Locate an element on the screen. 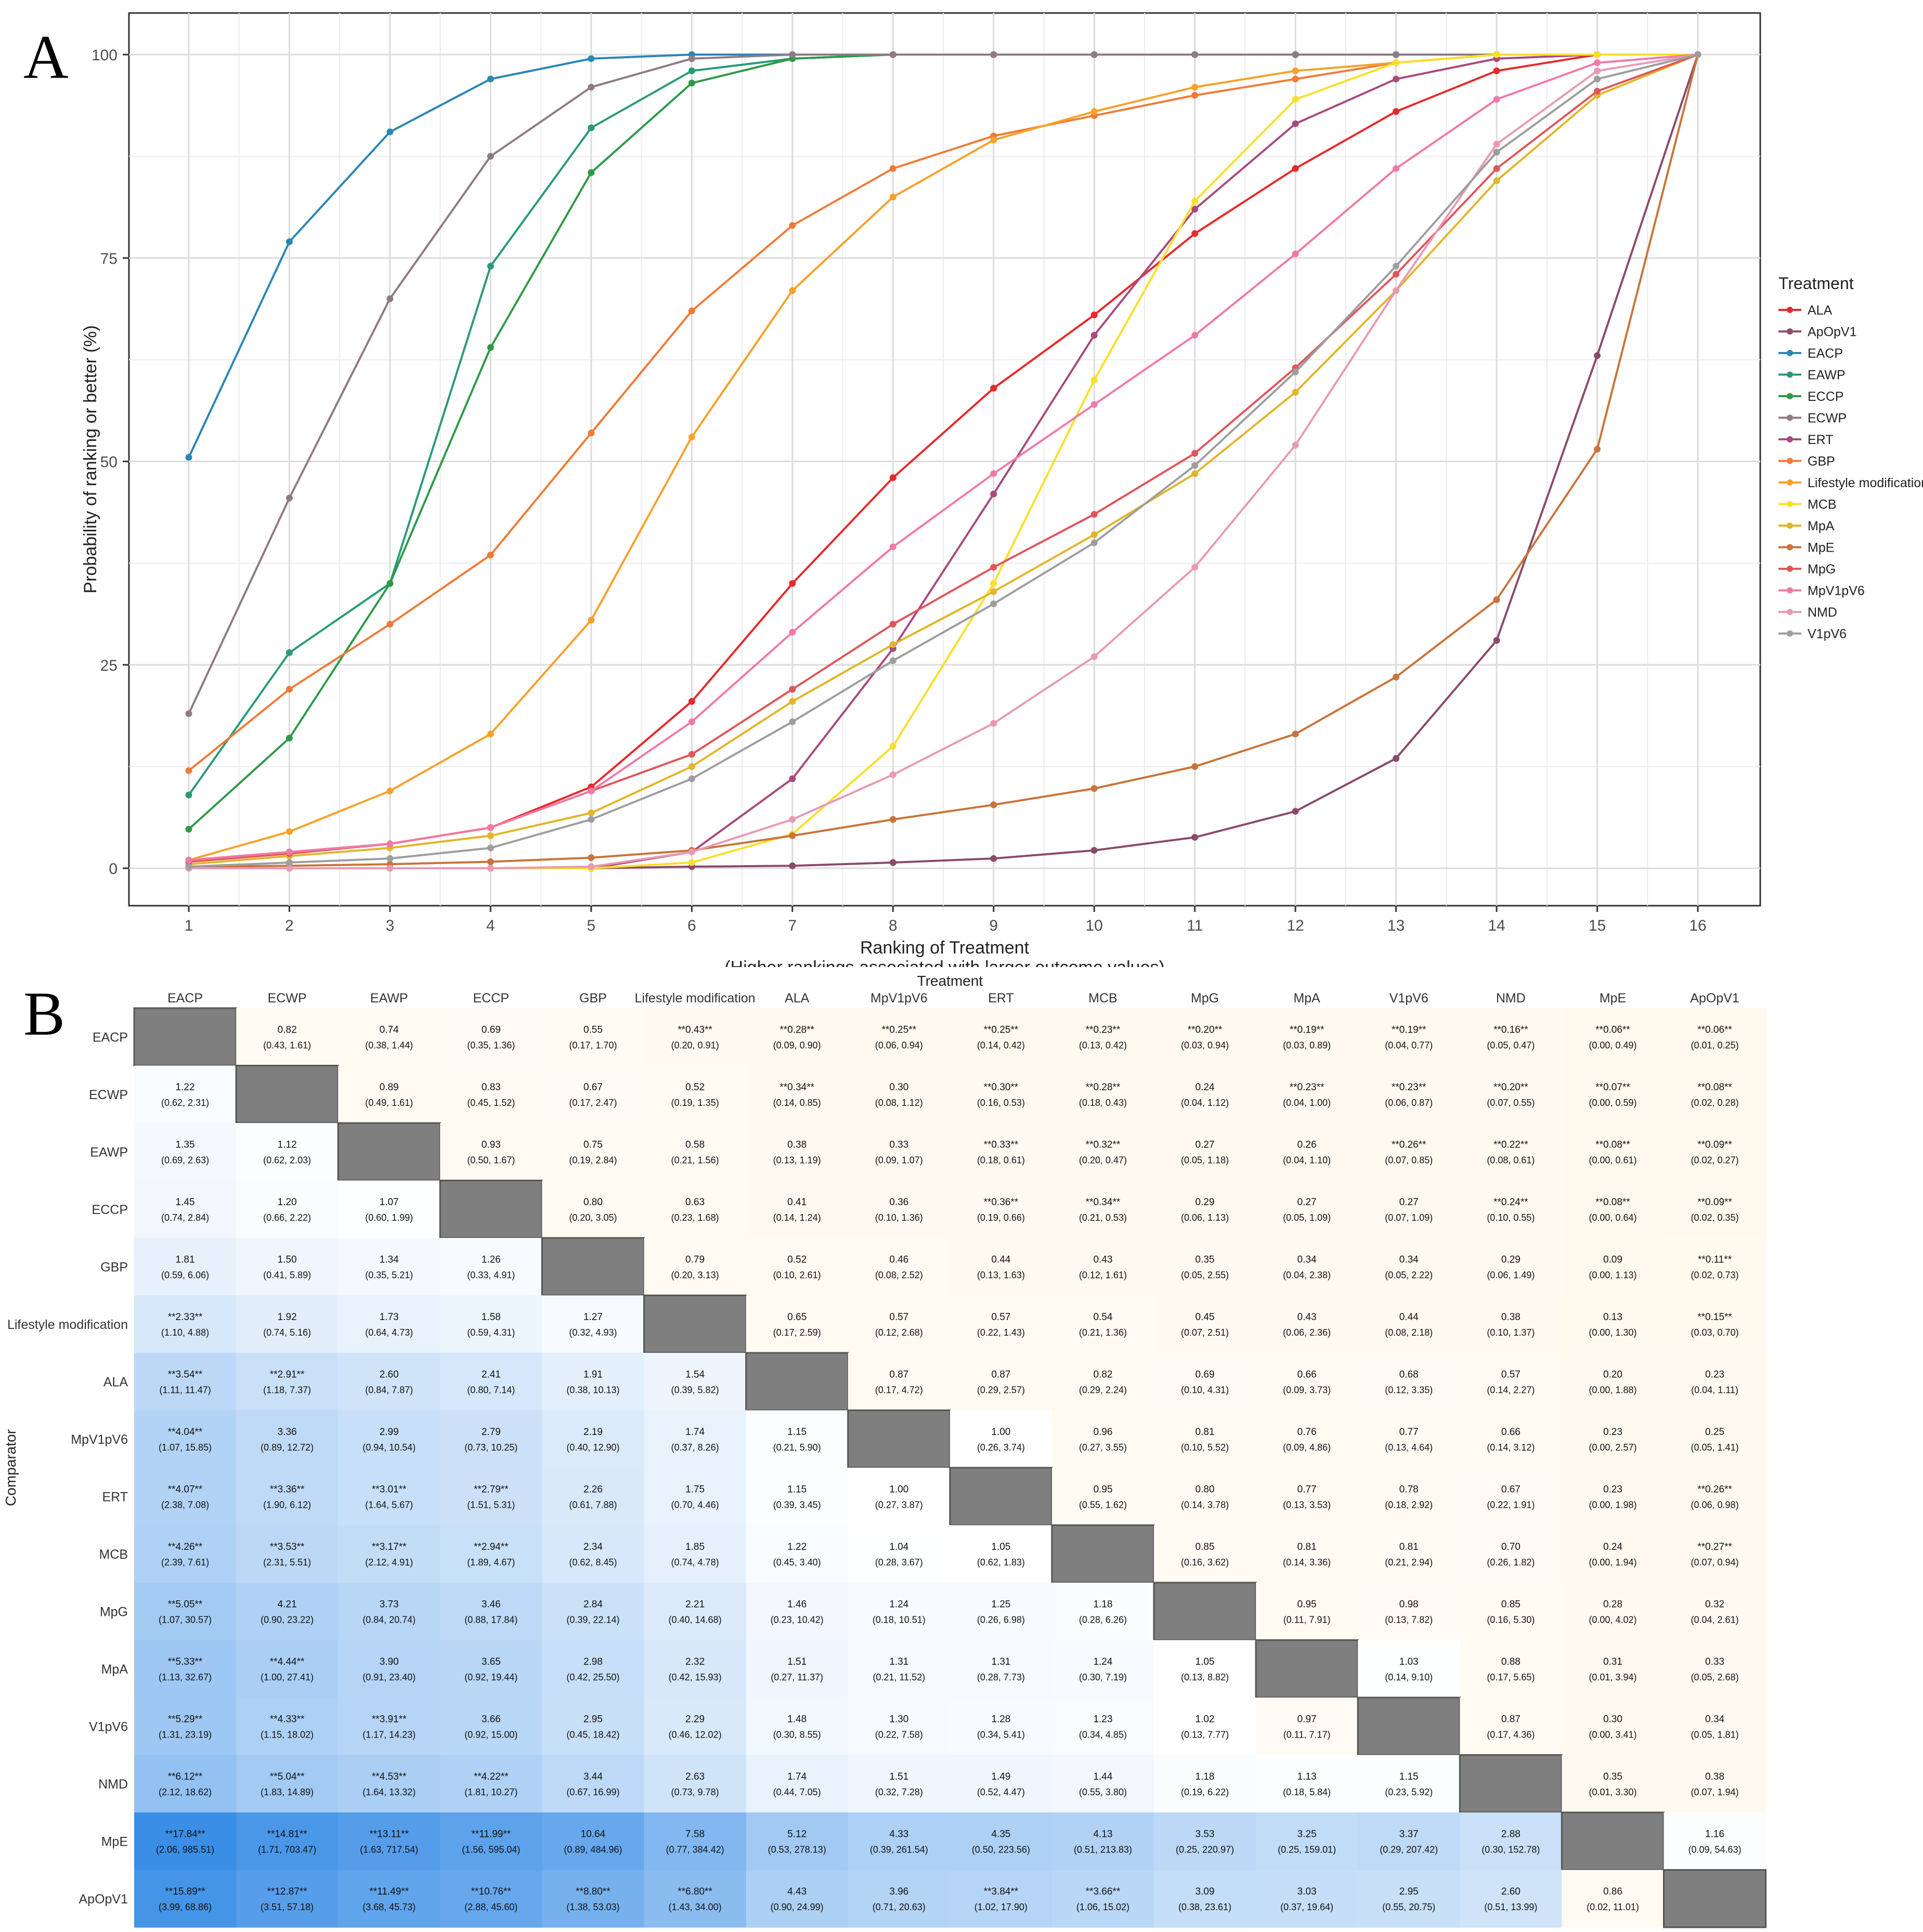 The image size is (1923, 1932). league-cell: **17.84** (2.06, 985.51) is located at coordinates (185, 1841).